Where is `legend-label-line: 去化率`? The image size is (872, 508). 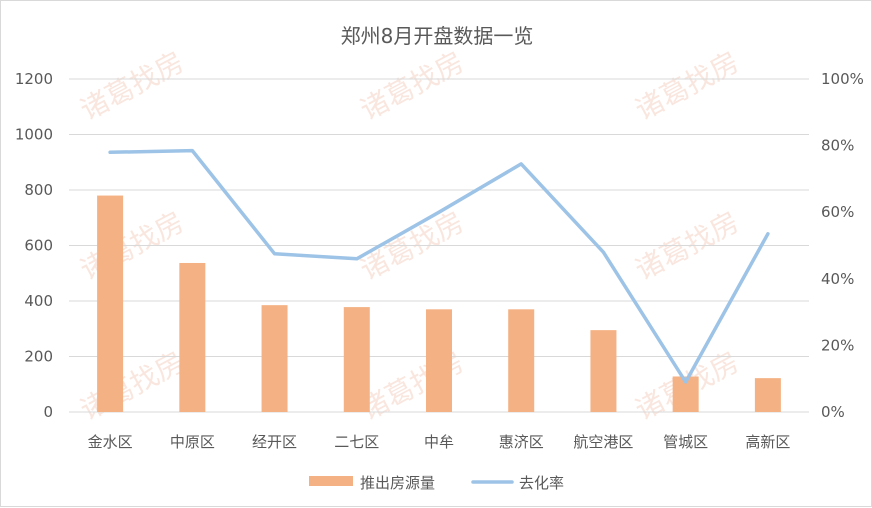
legend-label-line: 去化率 is located at coordinates (541, 483).